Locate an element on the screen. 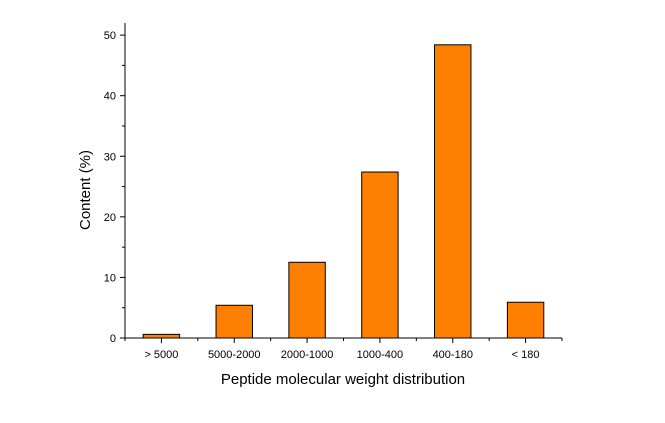 The image size is (665, 423). x-tick-label: 1000-400 is located at coordinates (380, 355).